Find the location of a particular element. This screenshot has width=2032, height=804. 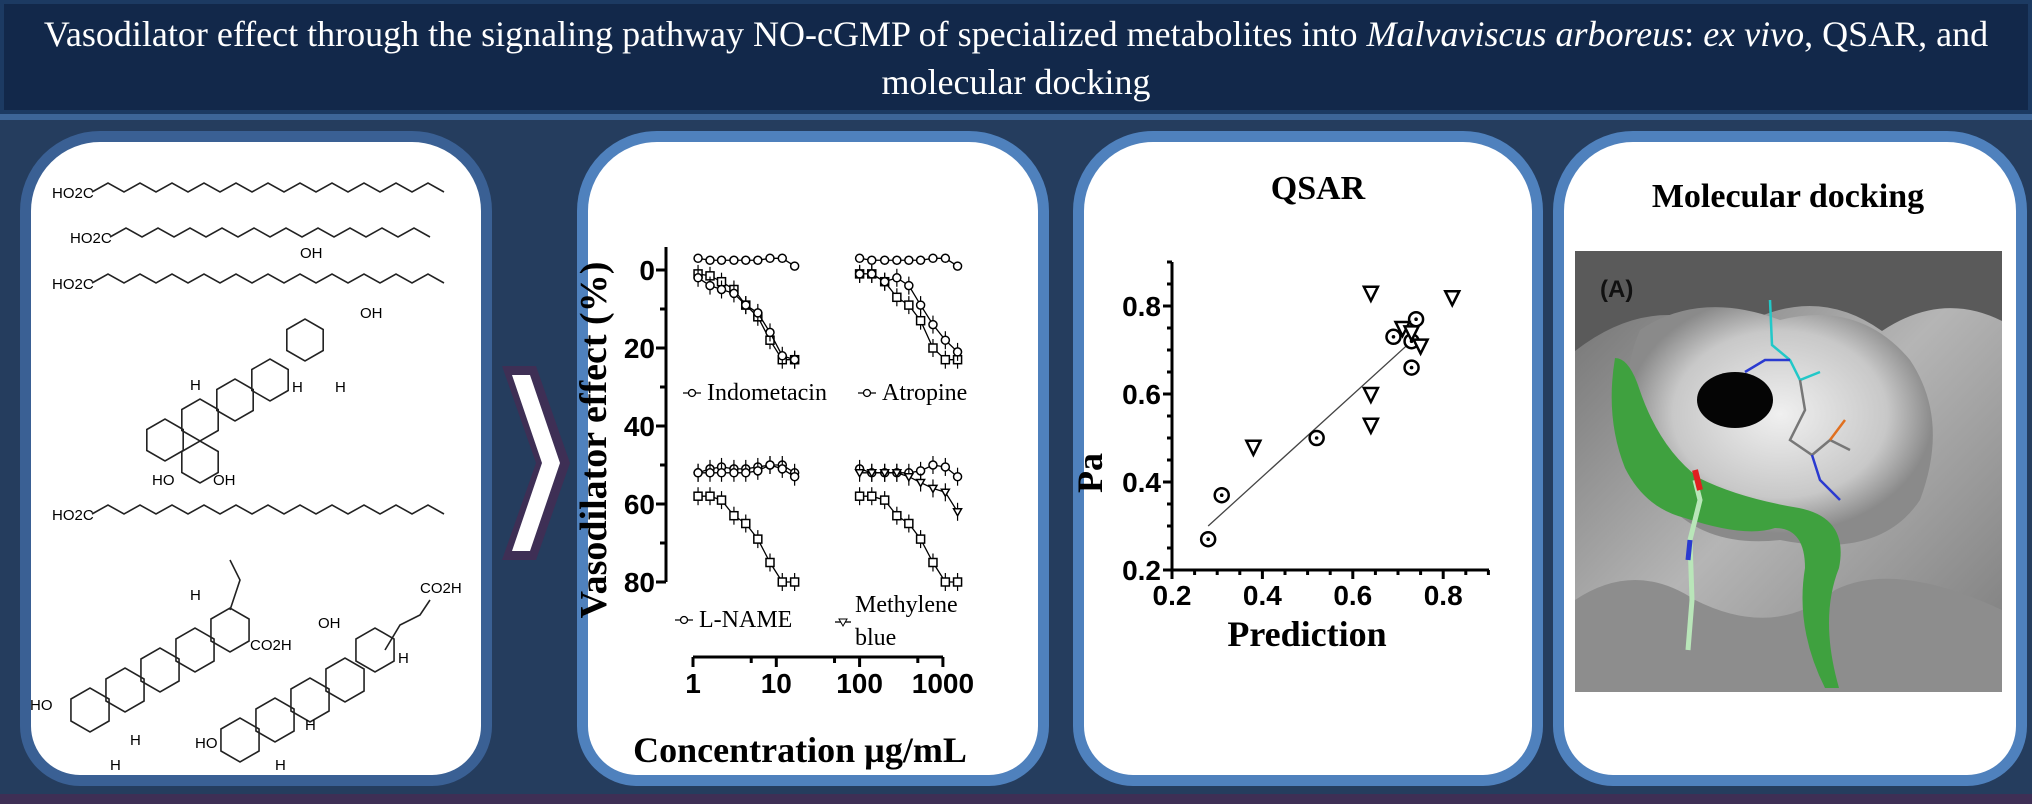

docking-figure: Molecular docking (A) is located at coordinates (1788, 435).